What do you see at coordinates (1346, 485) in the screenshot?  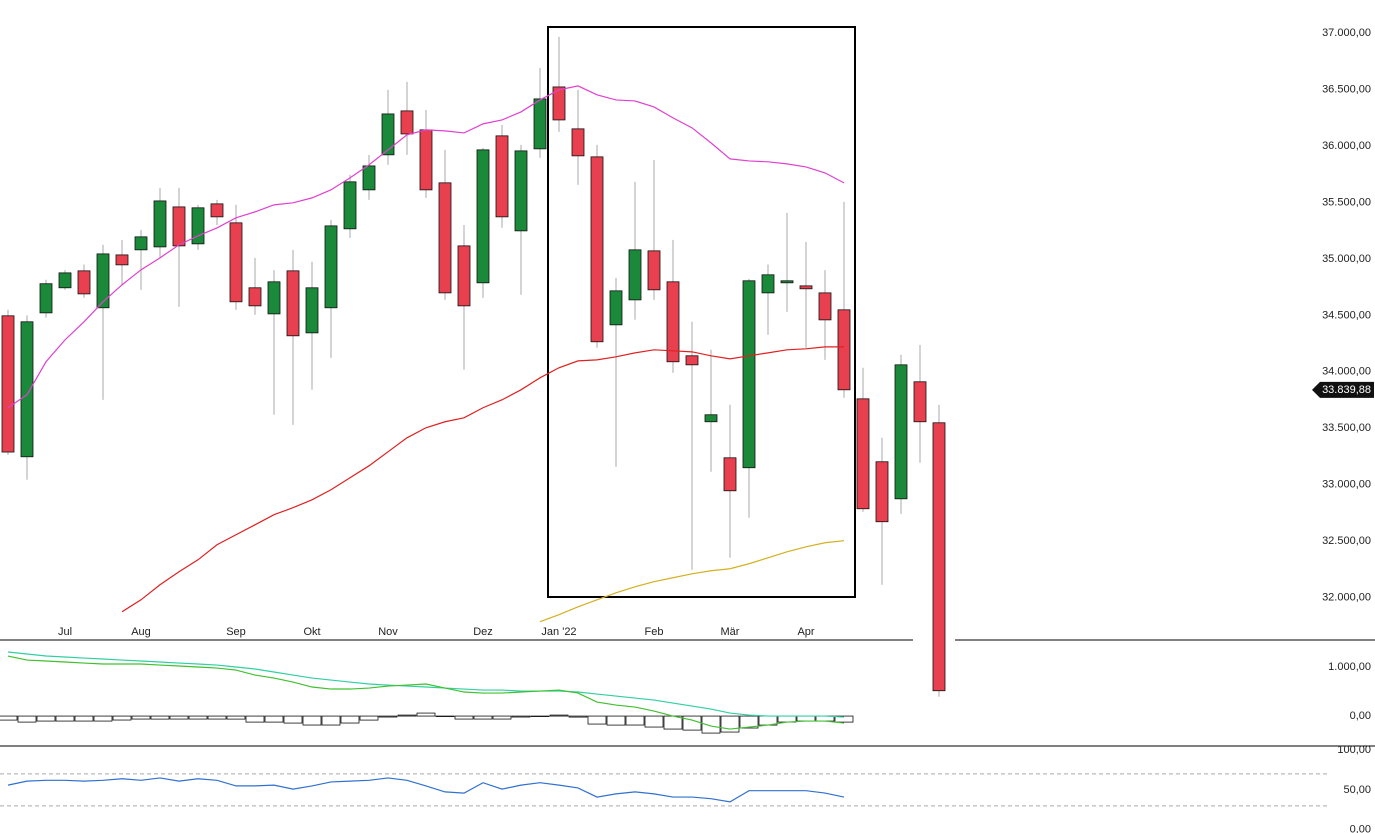 I see `y-tick-label: 33.000,00` at bounding box center [1346, 485].